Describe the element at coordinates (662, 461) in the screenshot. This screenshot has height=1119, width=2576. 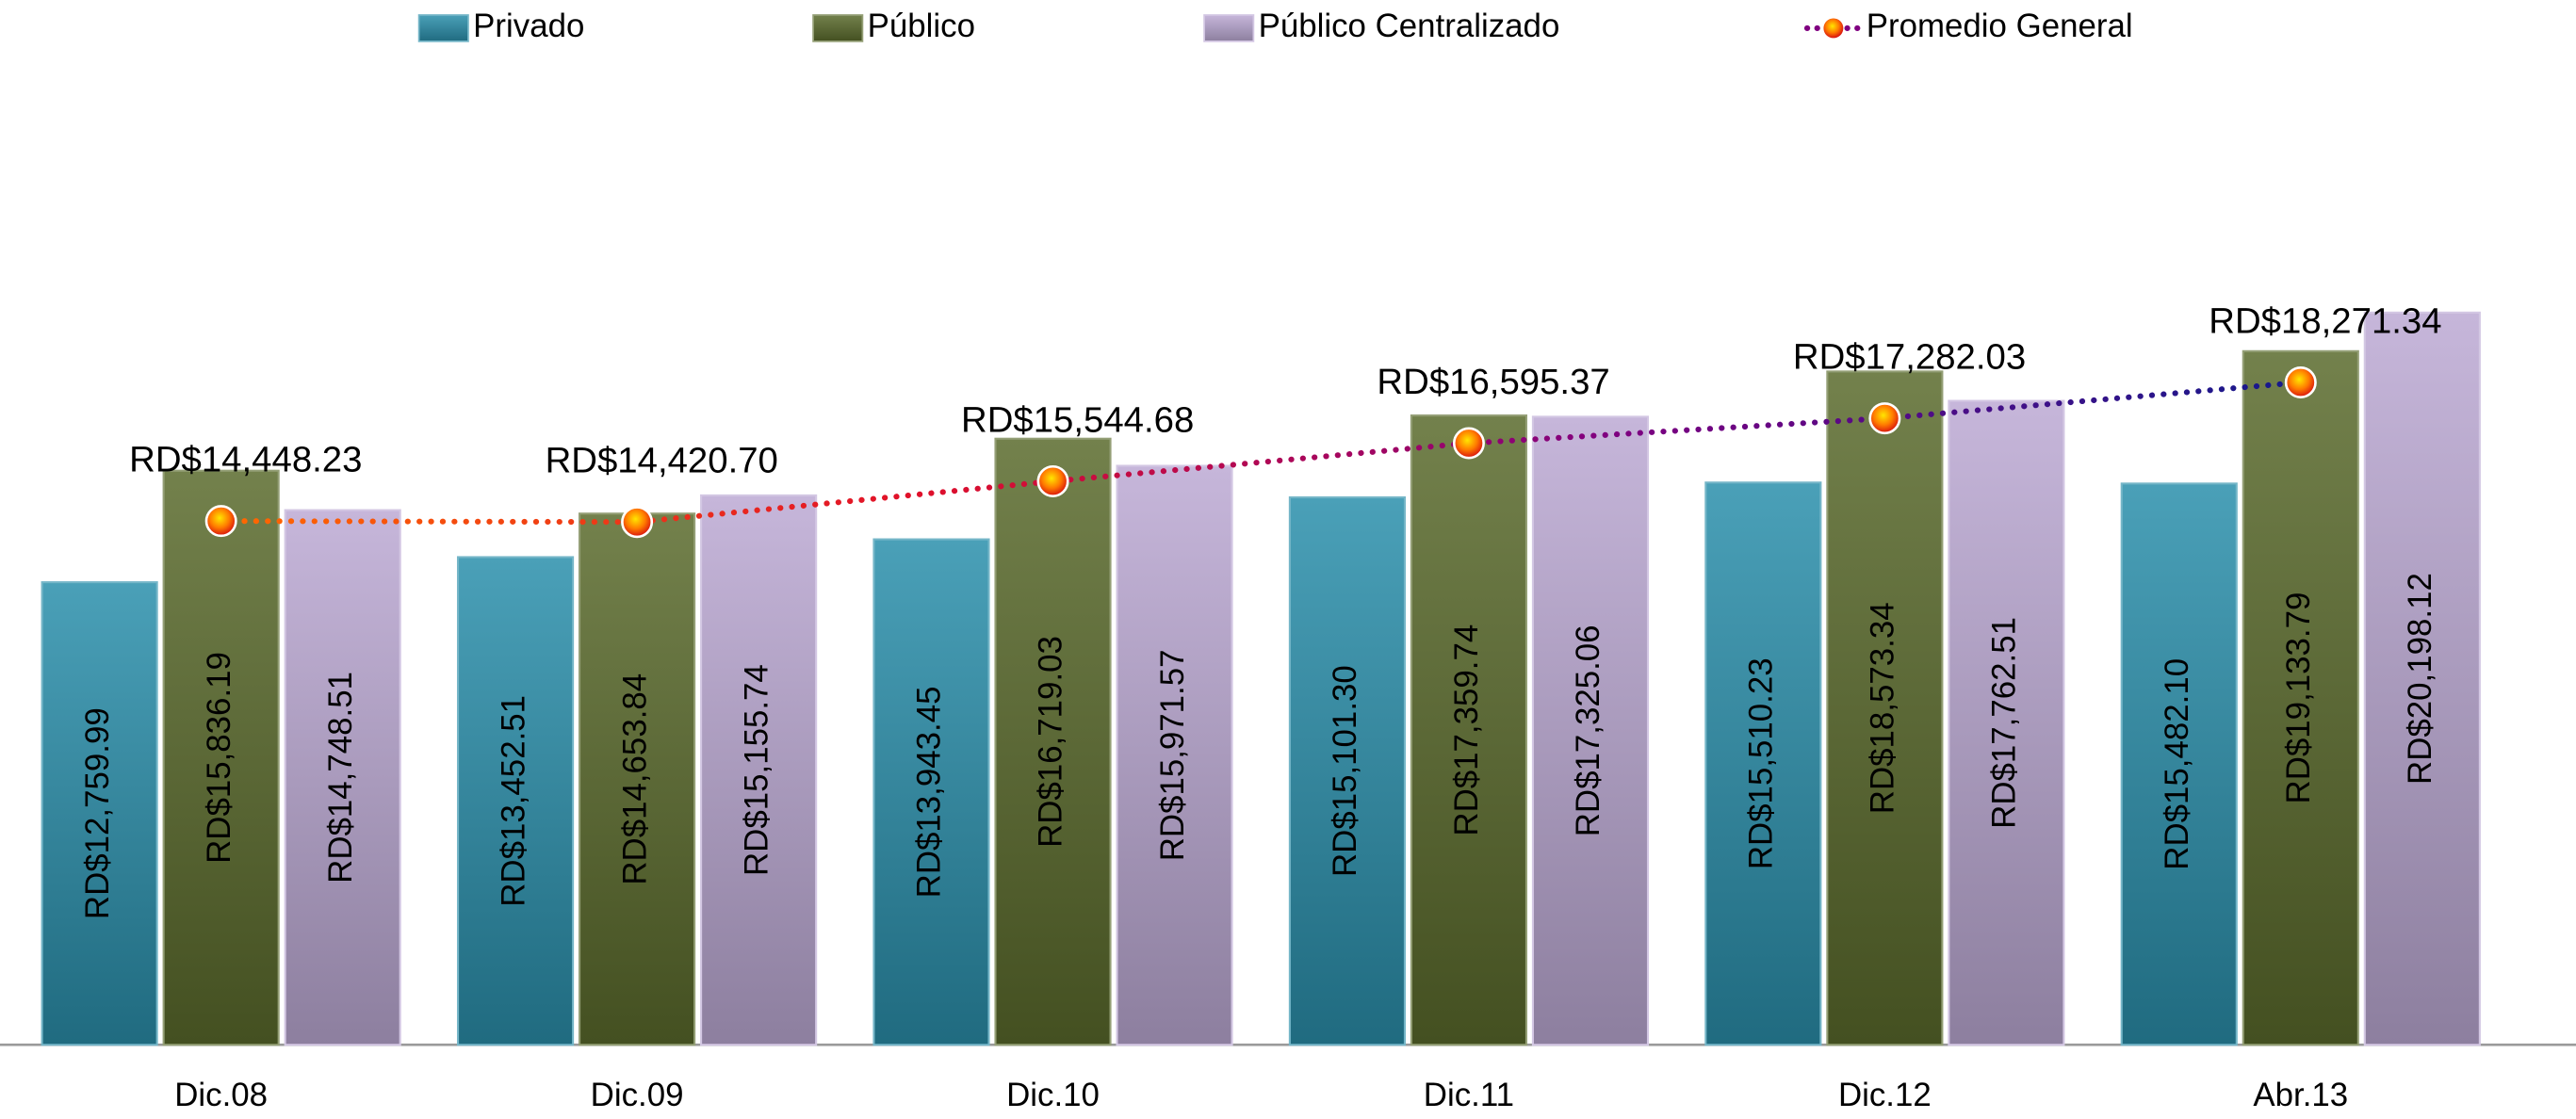
I see `line-label: RD$14,420.70` at that location.